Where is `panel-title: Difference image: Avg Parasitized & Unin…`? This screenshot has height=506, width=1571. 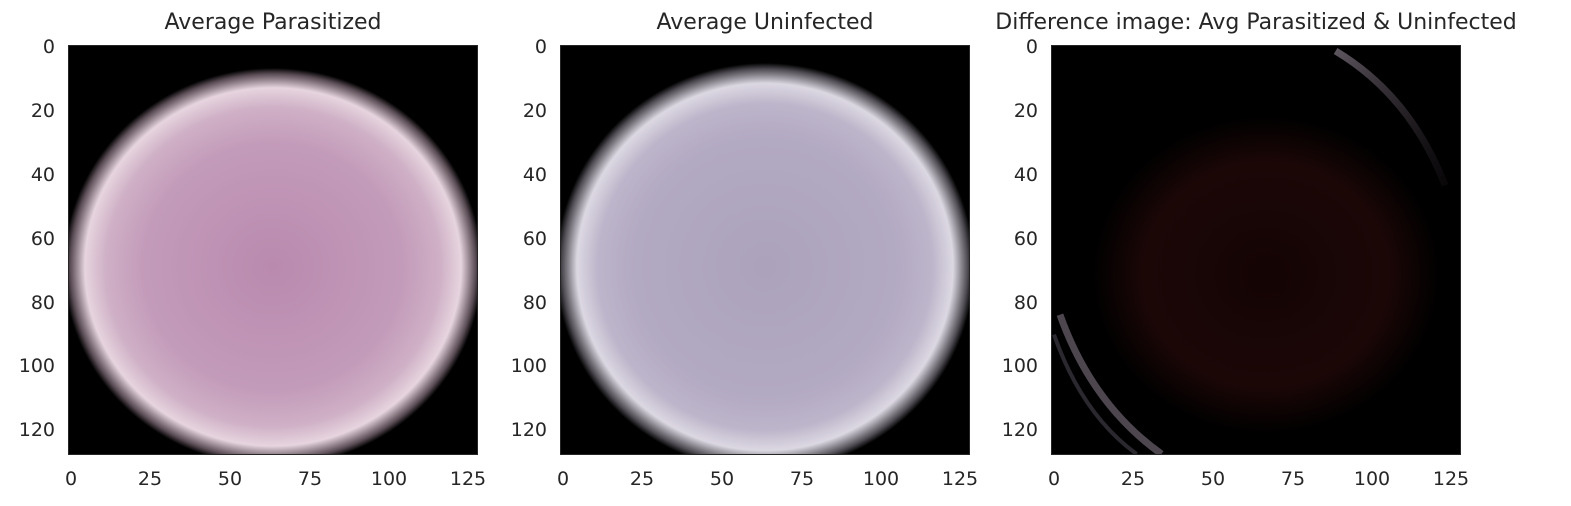 panel-title: Difference image: Avg Parasitized & Unin… is located at coordinates (1256, 22).